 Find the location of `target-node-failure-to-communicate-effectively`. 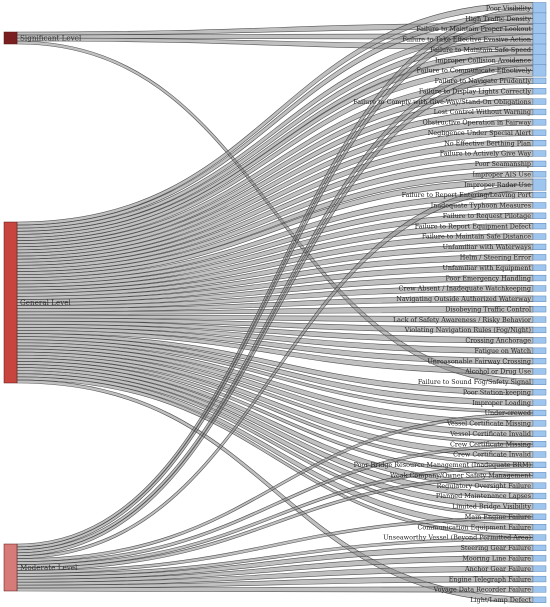

target-node-failure-to-communicate-effectively is located at coordinates (539, 70).